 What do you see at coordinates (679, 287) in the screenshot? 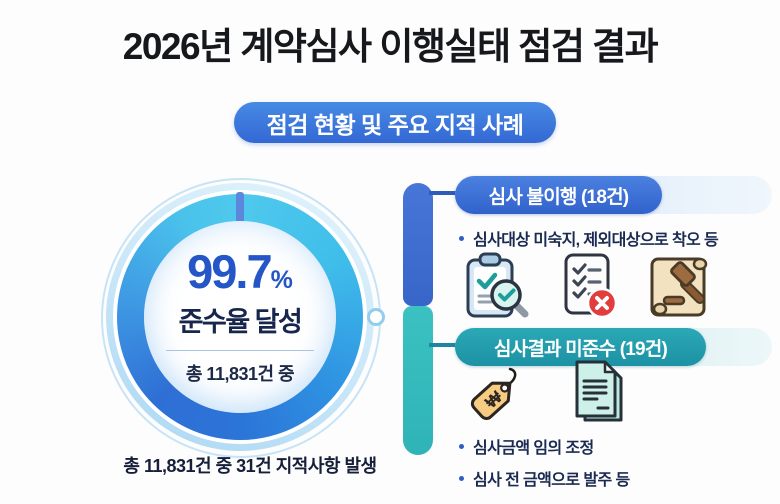
I see `gavel-scroll-icon` at bounding box center [679, 287].